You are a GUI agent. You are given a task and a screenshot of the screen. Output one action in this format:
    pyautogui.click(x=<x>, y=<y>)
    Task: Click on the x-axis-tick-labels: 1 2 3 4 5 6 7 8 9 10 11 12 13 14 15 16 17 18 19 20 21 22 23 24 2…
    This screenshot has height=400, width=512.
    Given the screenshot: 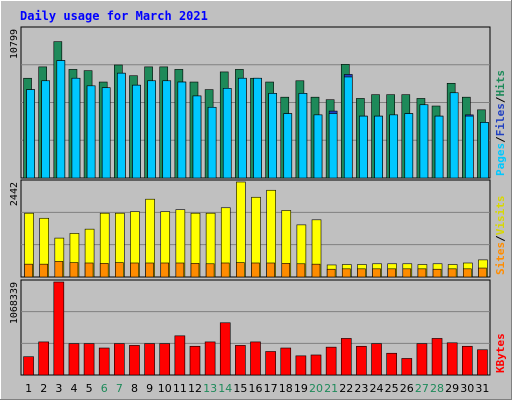 What is the action you would take?
    pyautogui.click(x=257, y=388)
    